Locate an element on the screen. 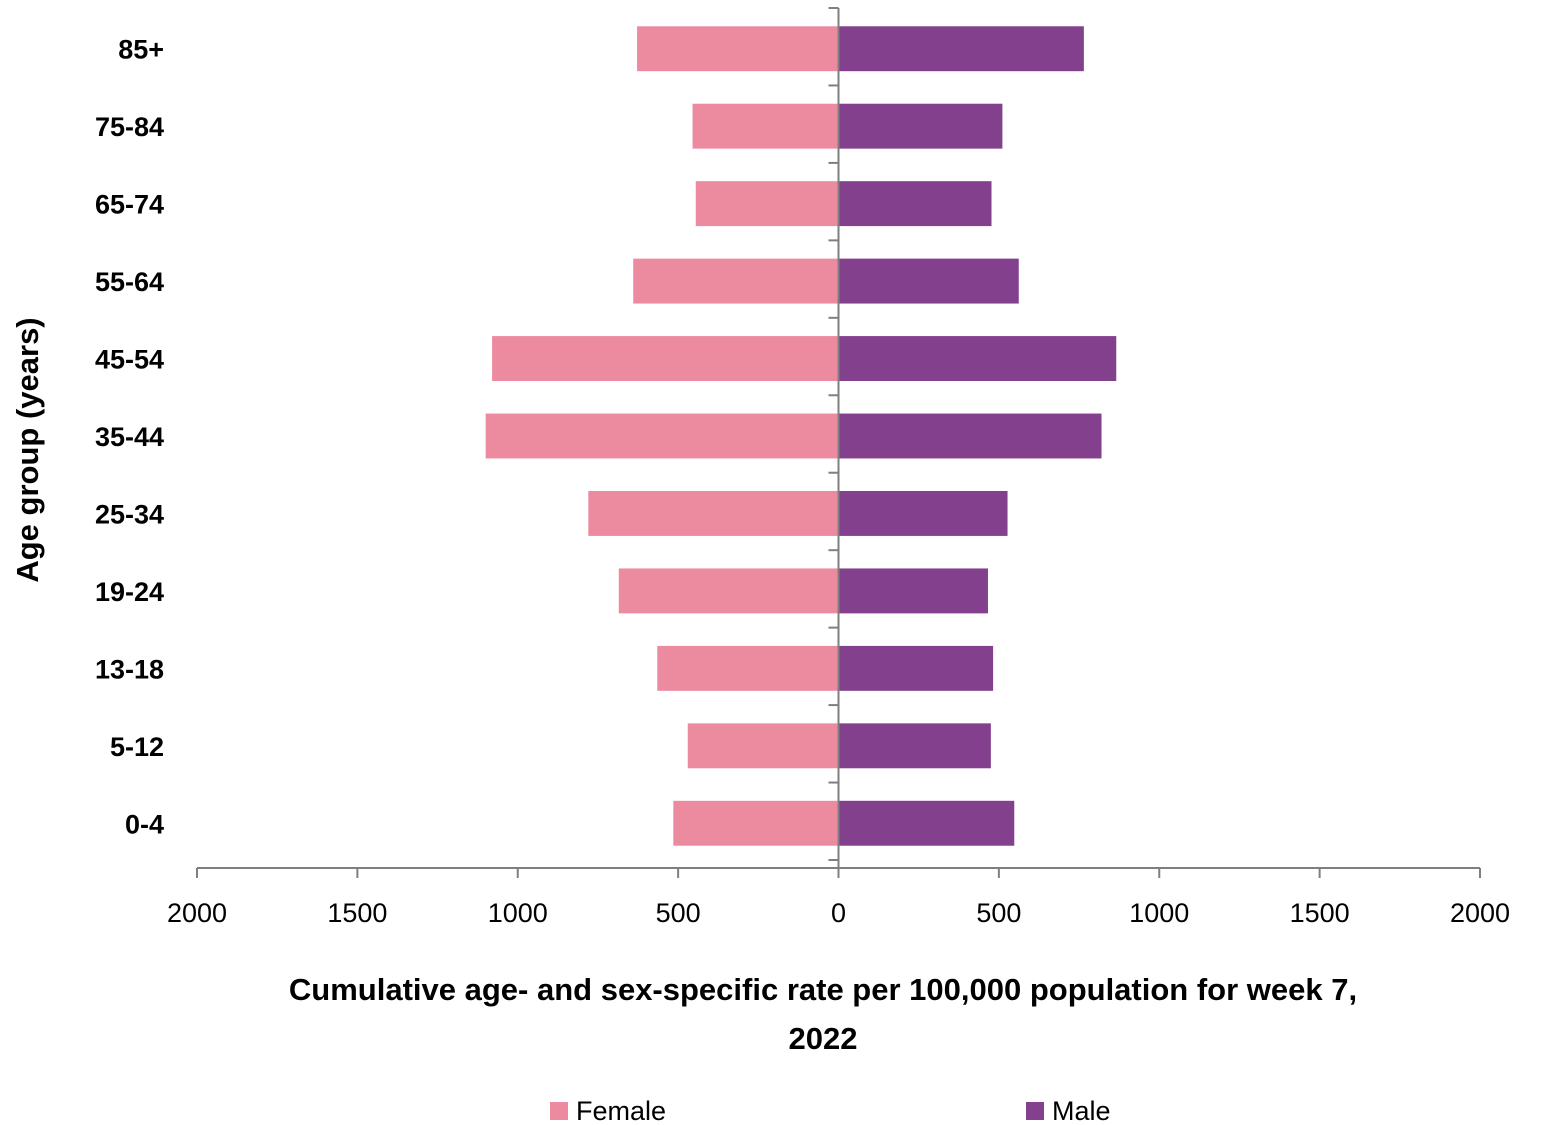 The width and height of the screenshot is (1542, 1125). category-label-0-4: 0-4 is located at coordinates (144, 824).